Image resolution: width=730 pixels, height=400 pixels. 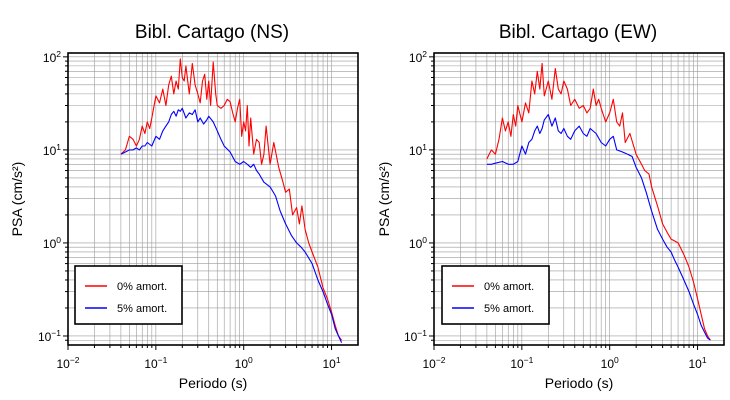 What do you see at coordinates (212, 32) in the screenshot?
I see `chart-title: Bibl. Cartago (NS)` at bounding box center [212, 32].